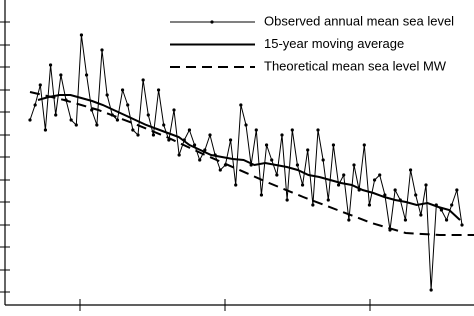  I want to click on legend-marker, so click(212, 22).